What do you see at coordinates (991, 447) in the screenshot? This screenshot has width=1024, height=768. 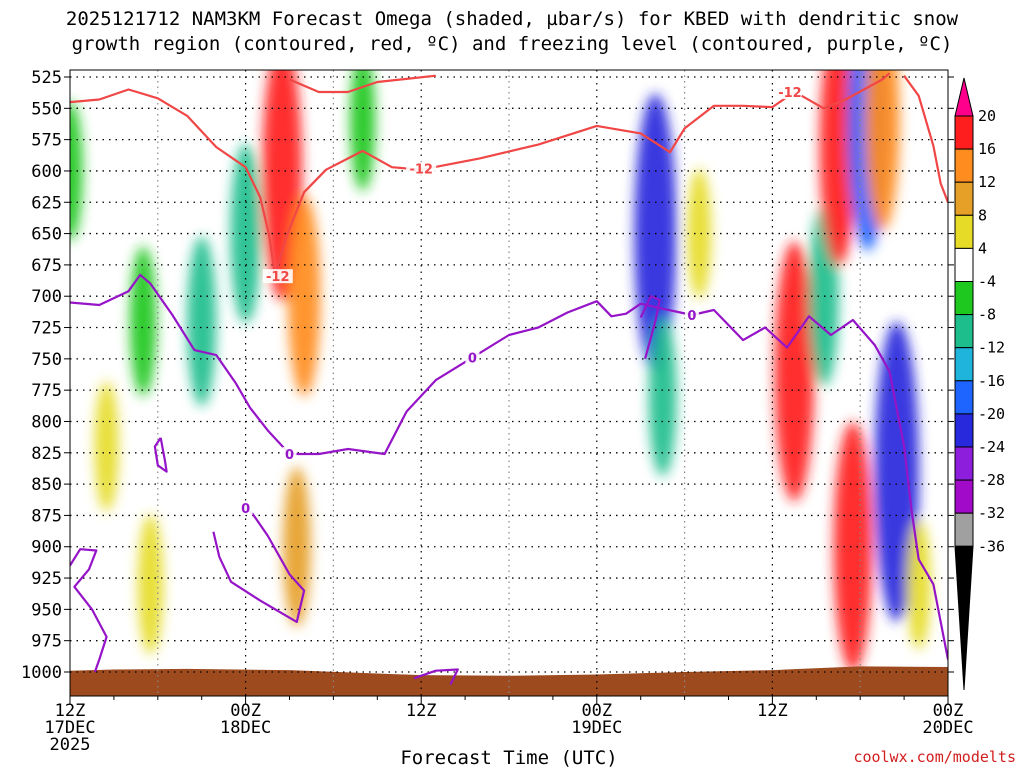 I see `colorbar-label-10: -24` at bounding box center [991, 447].